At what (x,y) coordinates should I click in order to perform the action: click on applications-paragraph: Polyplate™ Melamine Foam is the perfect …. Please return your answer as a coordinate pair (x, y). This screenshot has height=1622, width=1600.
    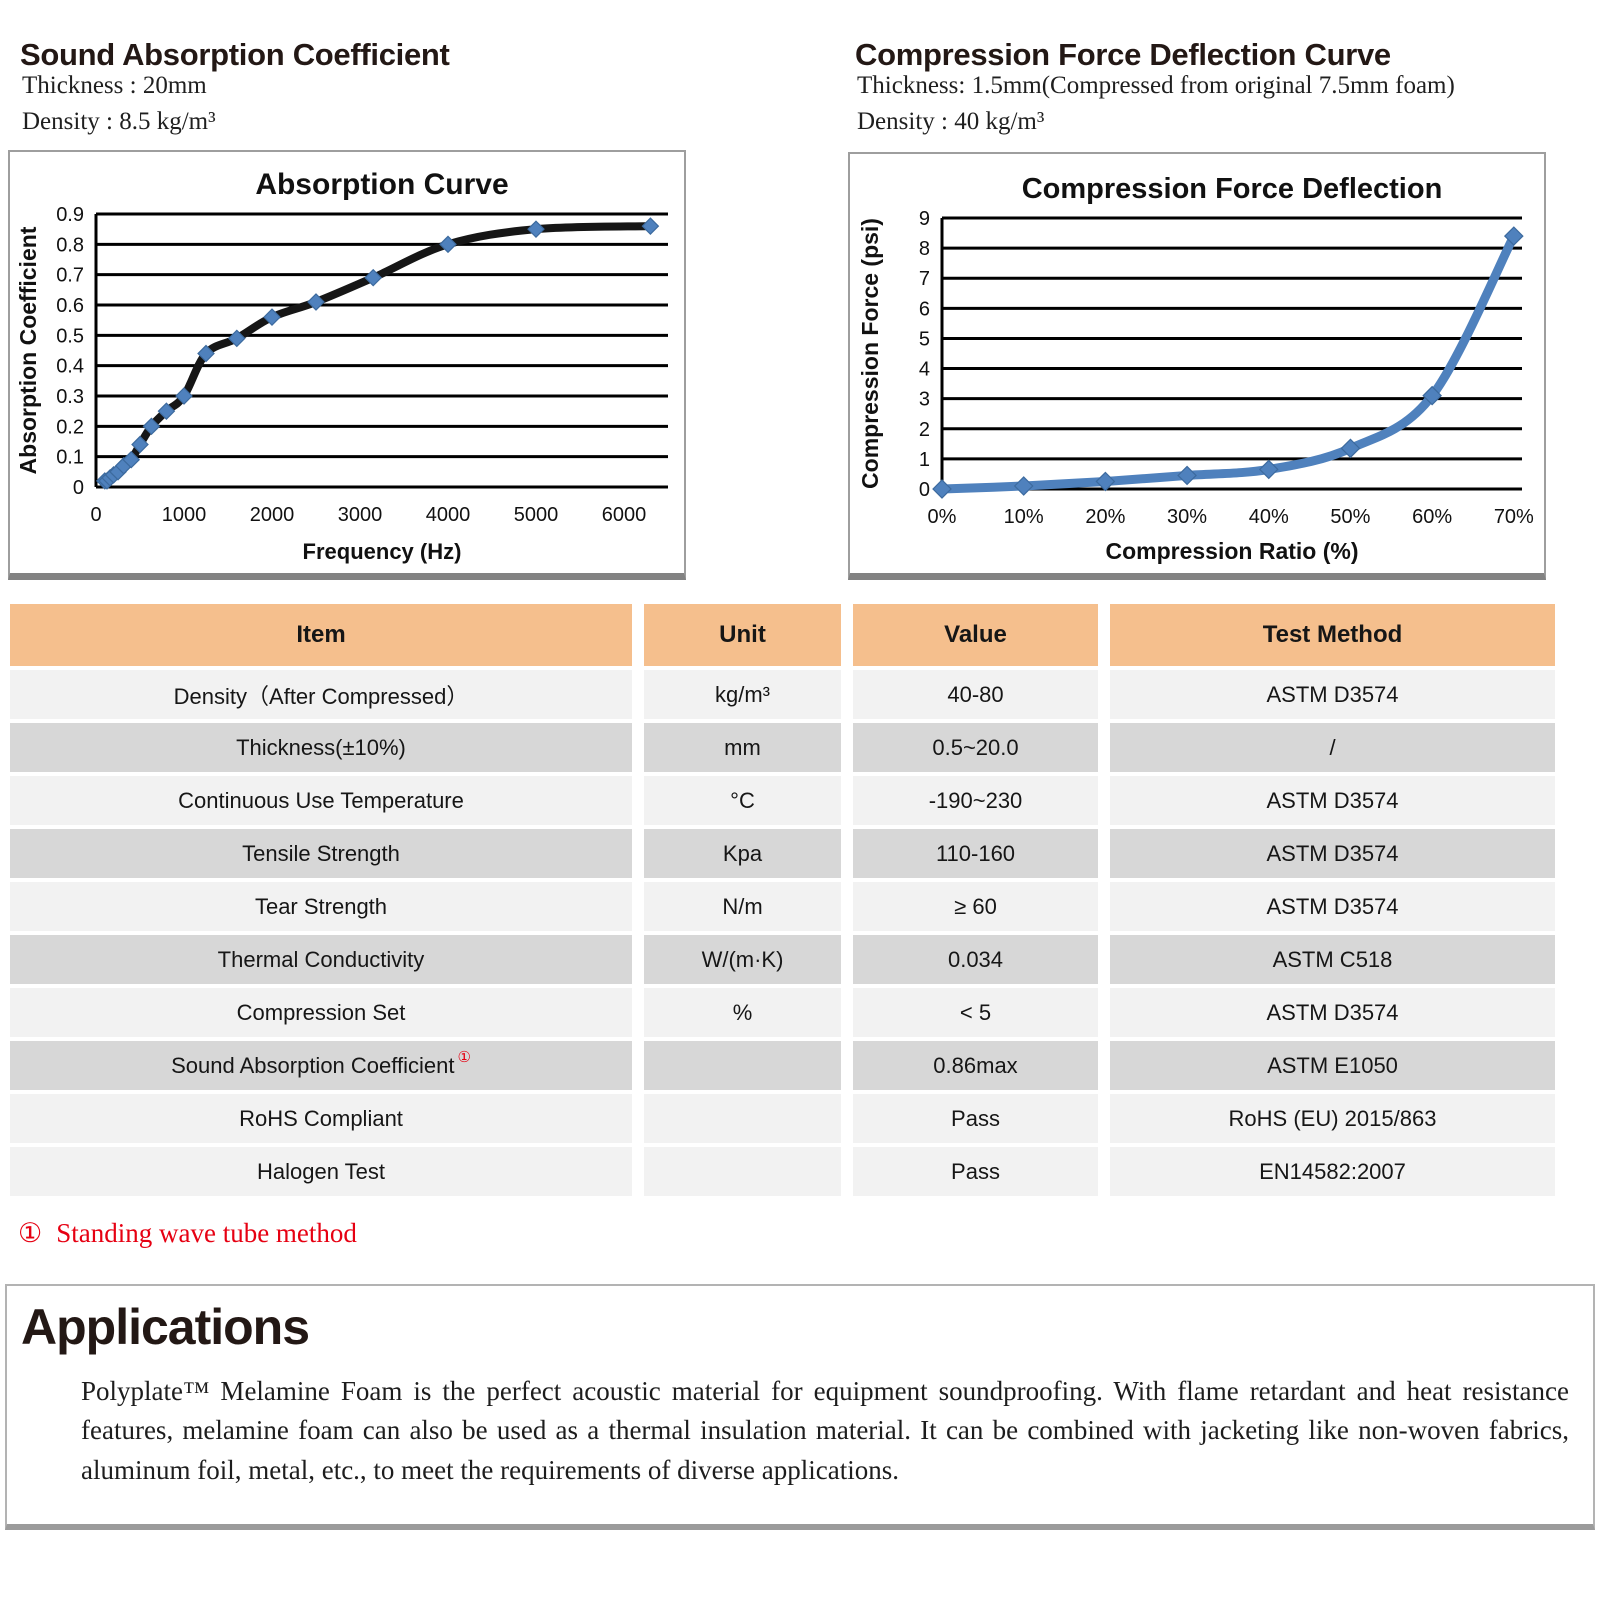
    Looking at the image, I should click on (825, 1430).